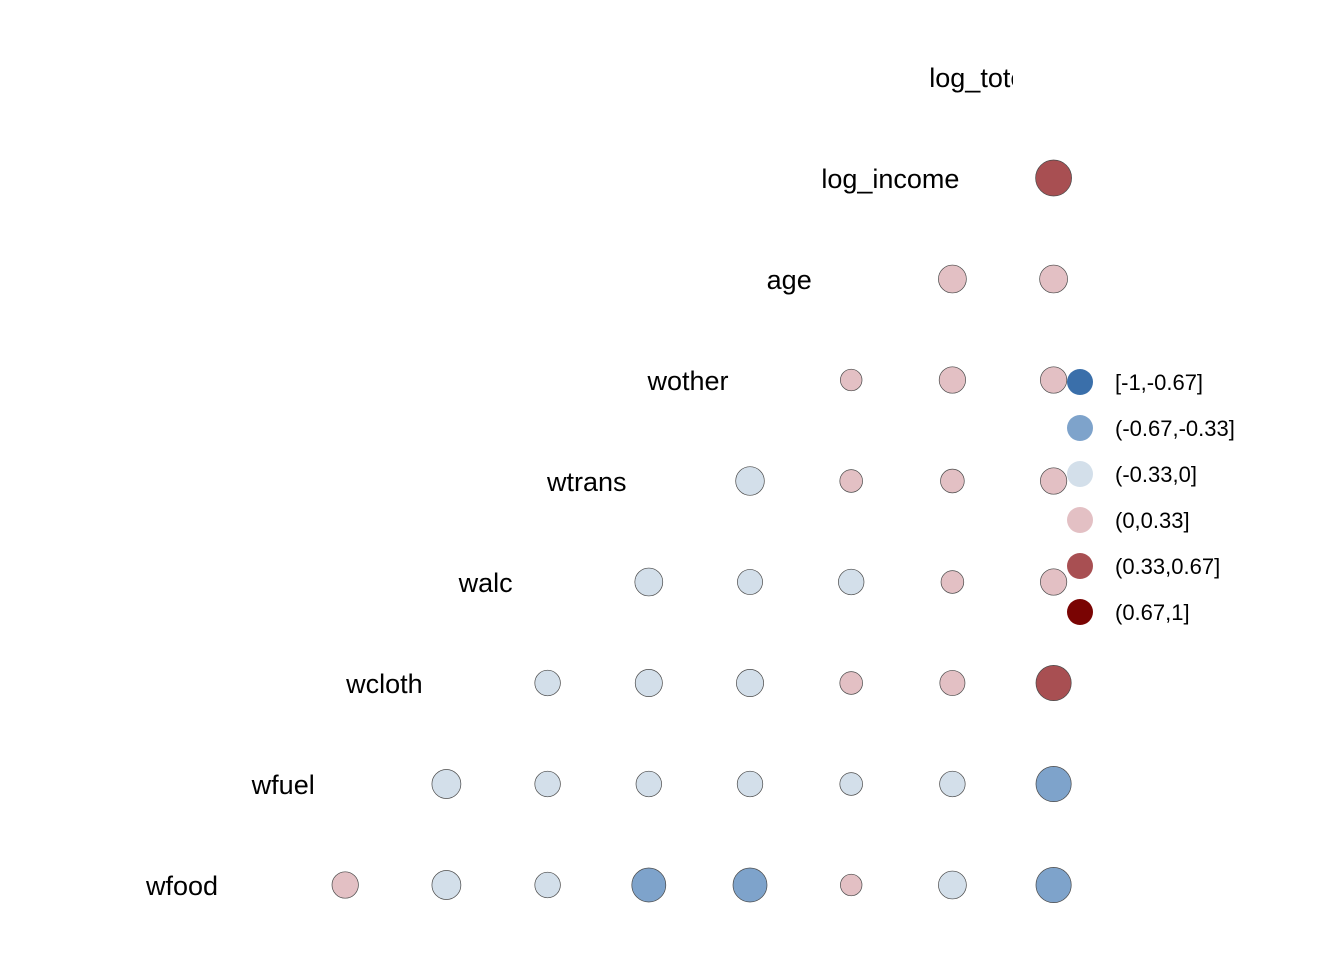 Image resolution: width=1344 pixels, height=960 pixels. What do you see at coordinates (649, 582) in the screenshot?
I see `point-walc-wtrans` at bounding box center [649, 582].